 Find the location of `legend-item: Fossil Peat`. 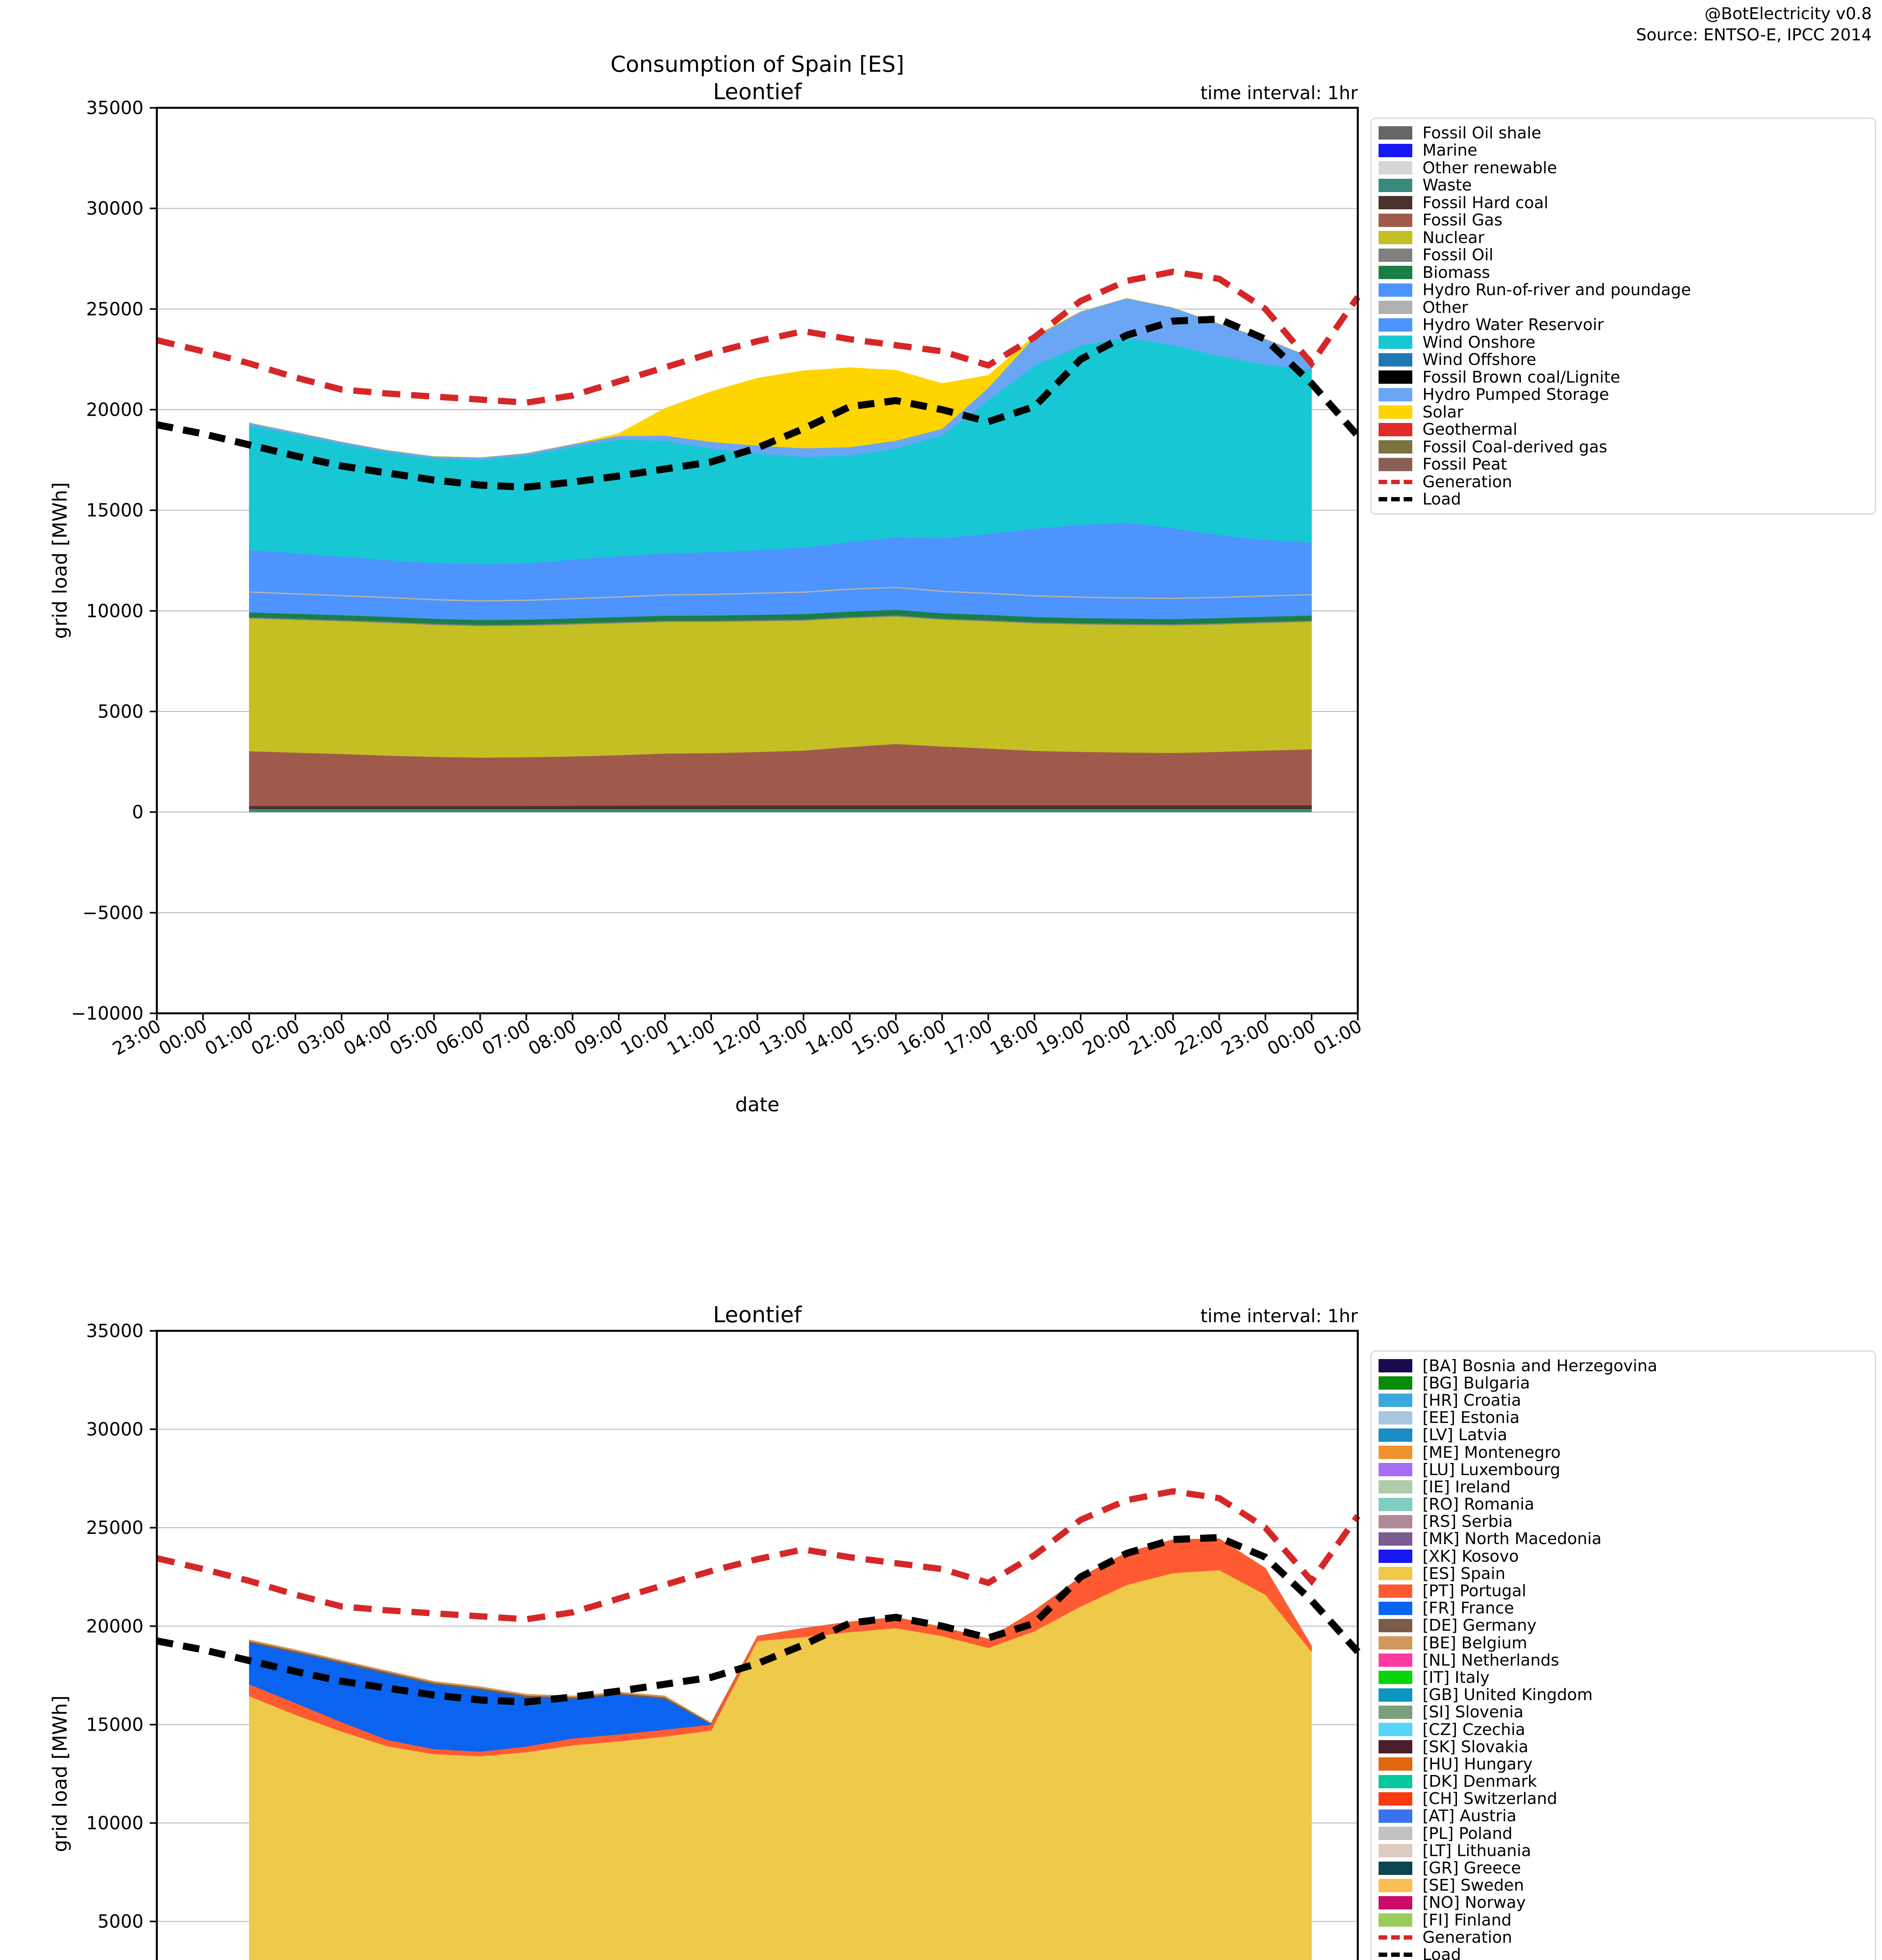

legend-item: Fossil Peat is located at coordinates (1623, 465).